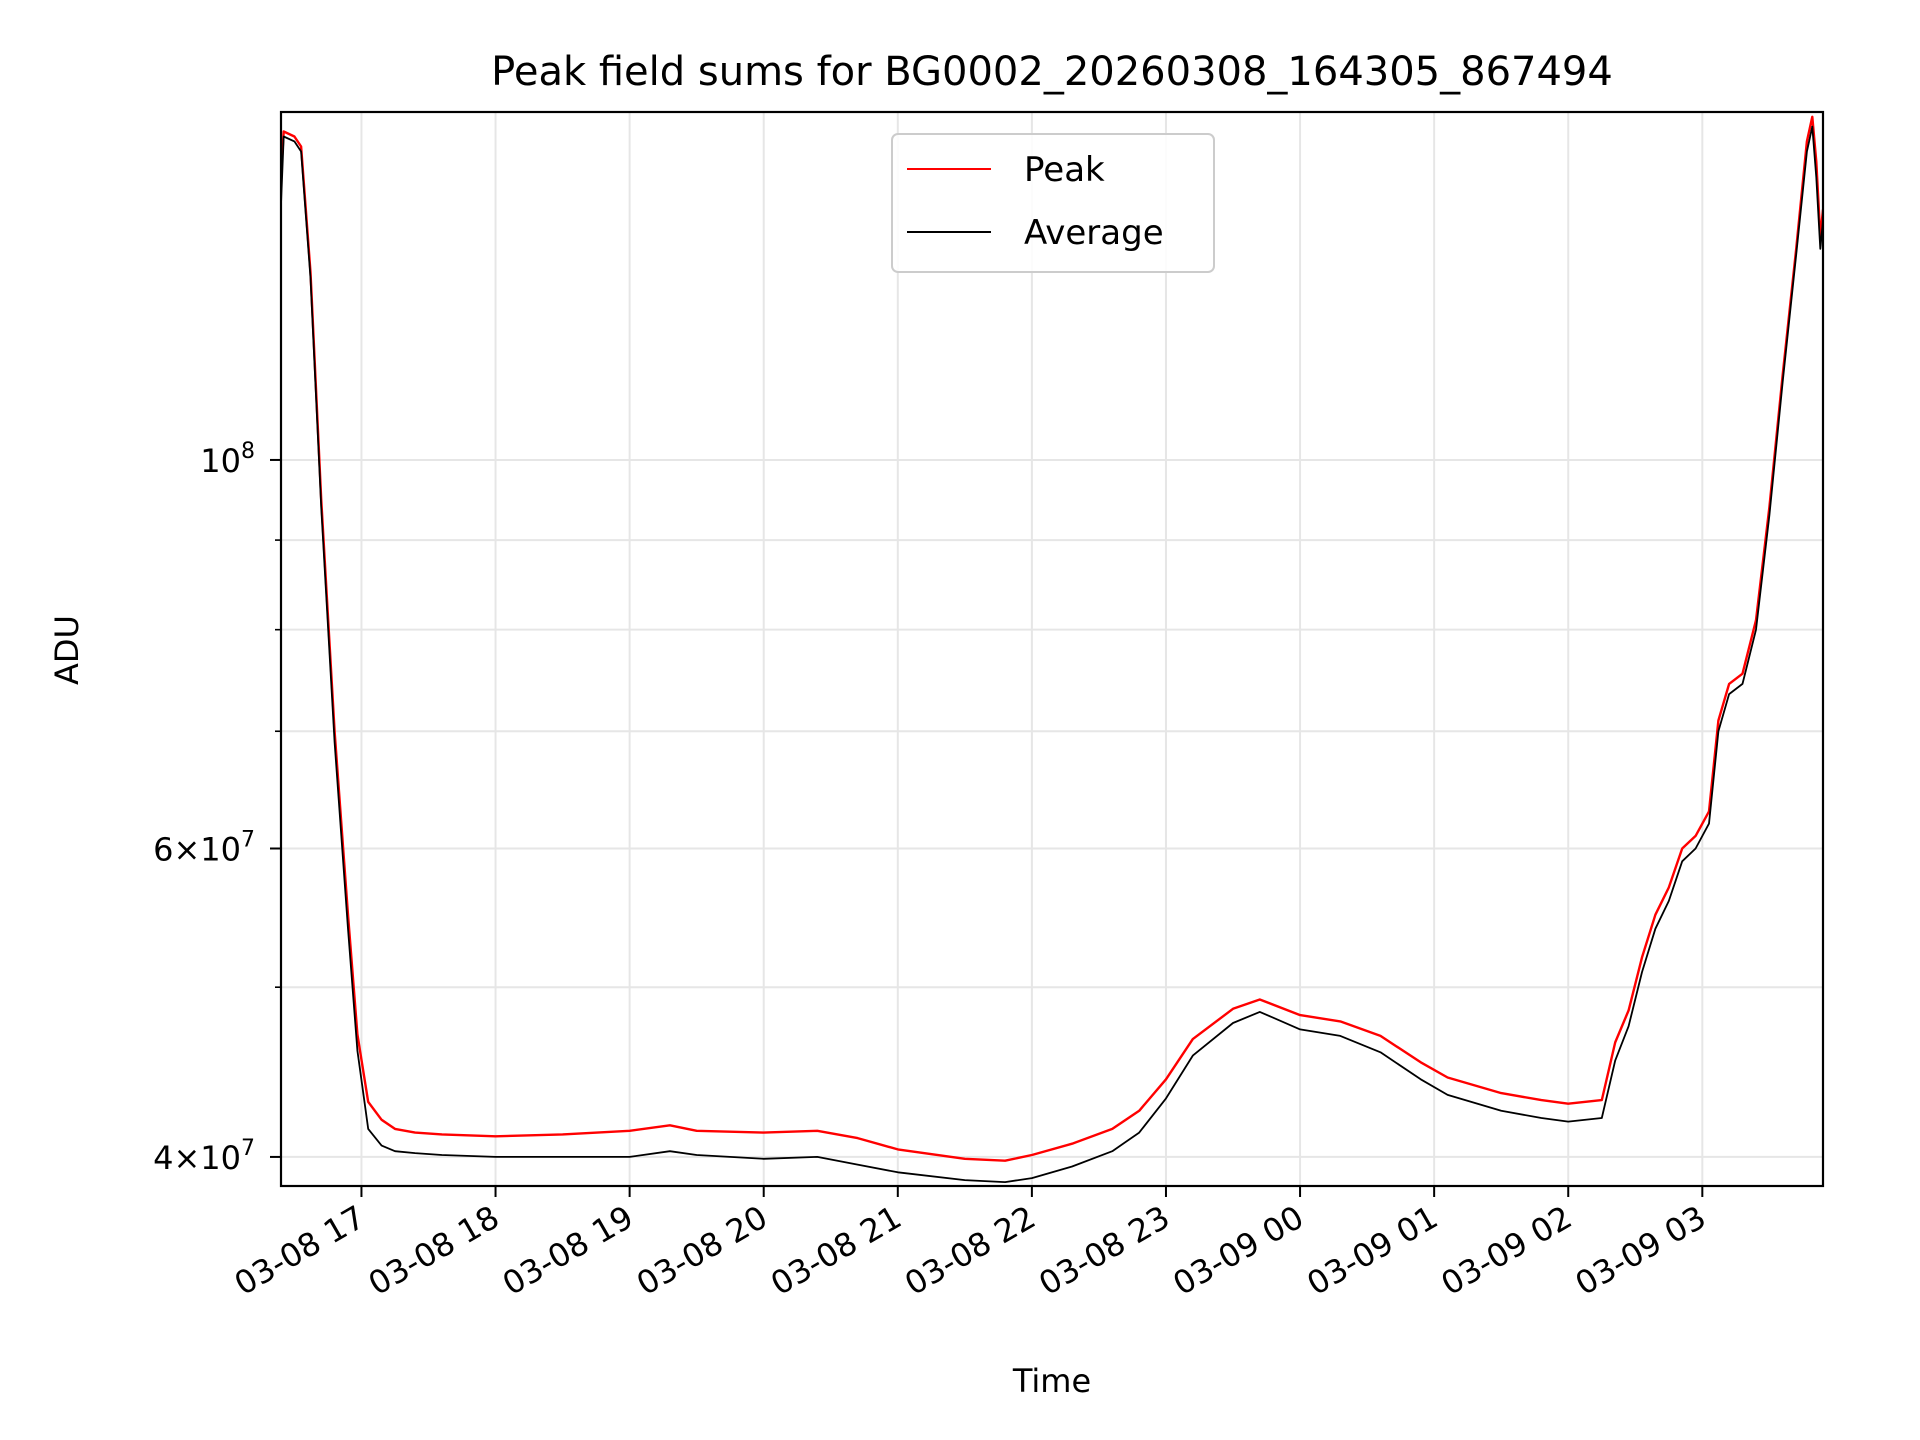  I want to click on y-tick-label: 108, so click(227, 459).